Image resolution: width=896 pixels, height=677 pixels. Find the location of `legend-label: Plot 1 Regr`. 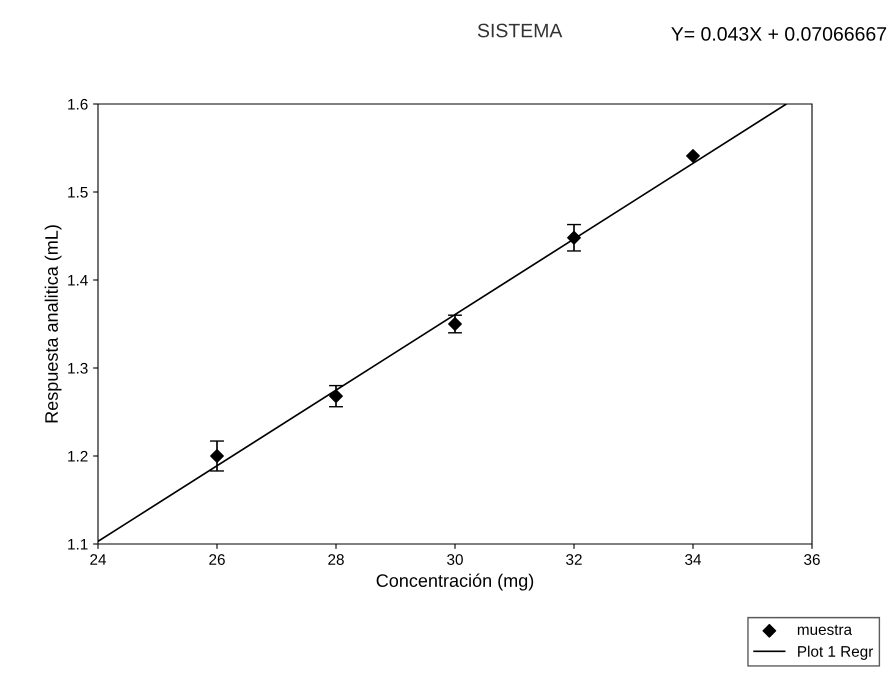

legend-label: Plot 1 Regr is located at coordinates (836, 653).